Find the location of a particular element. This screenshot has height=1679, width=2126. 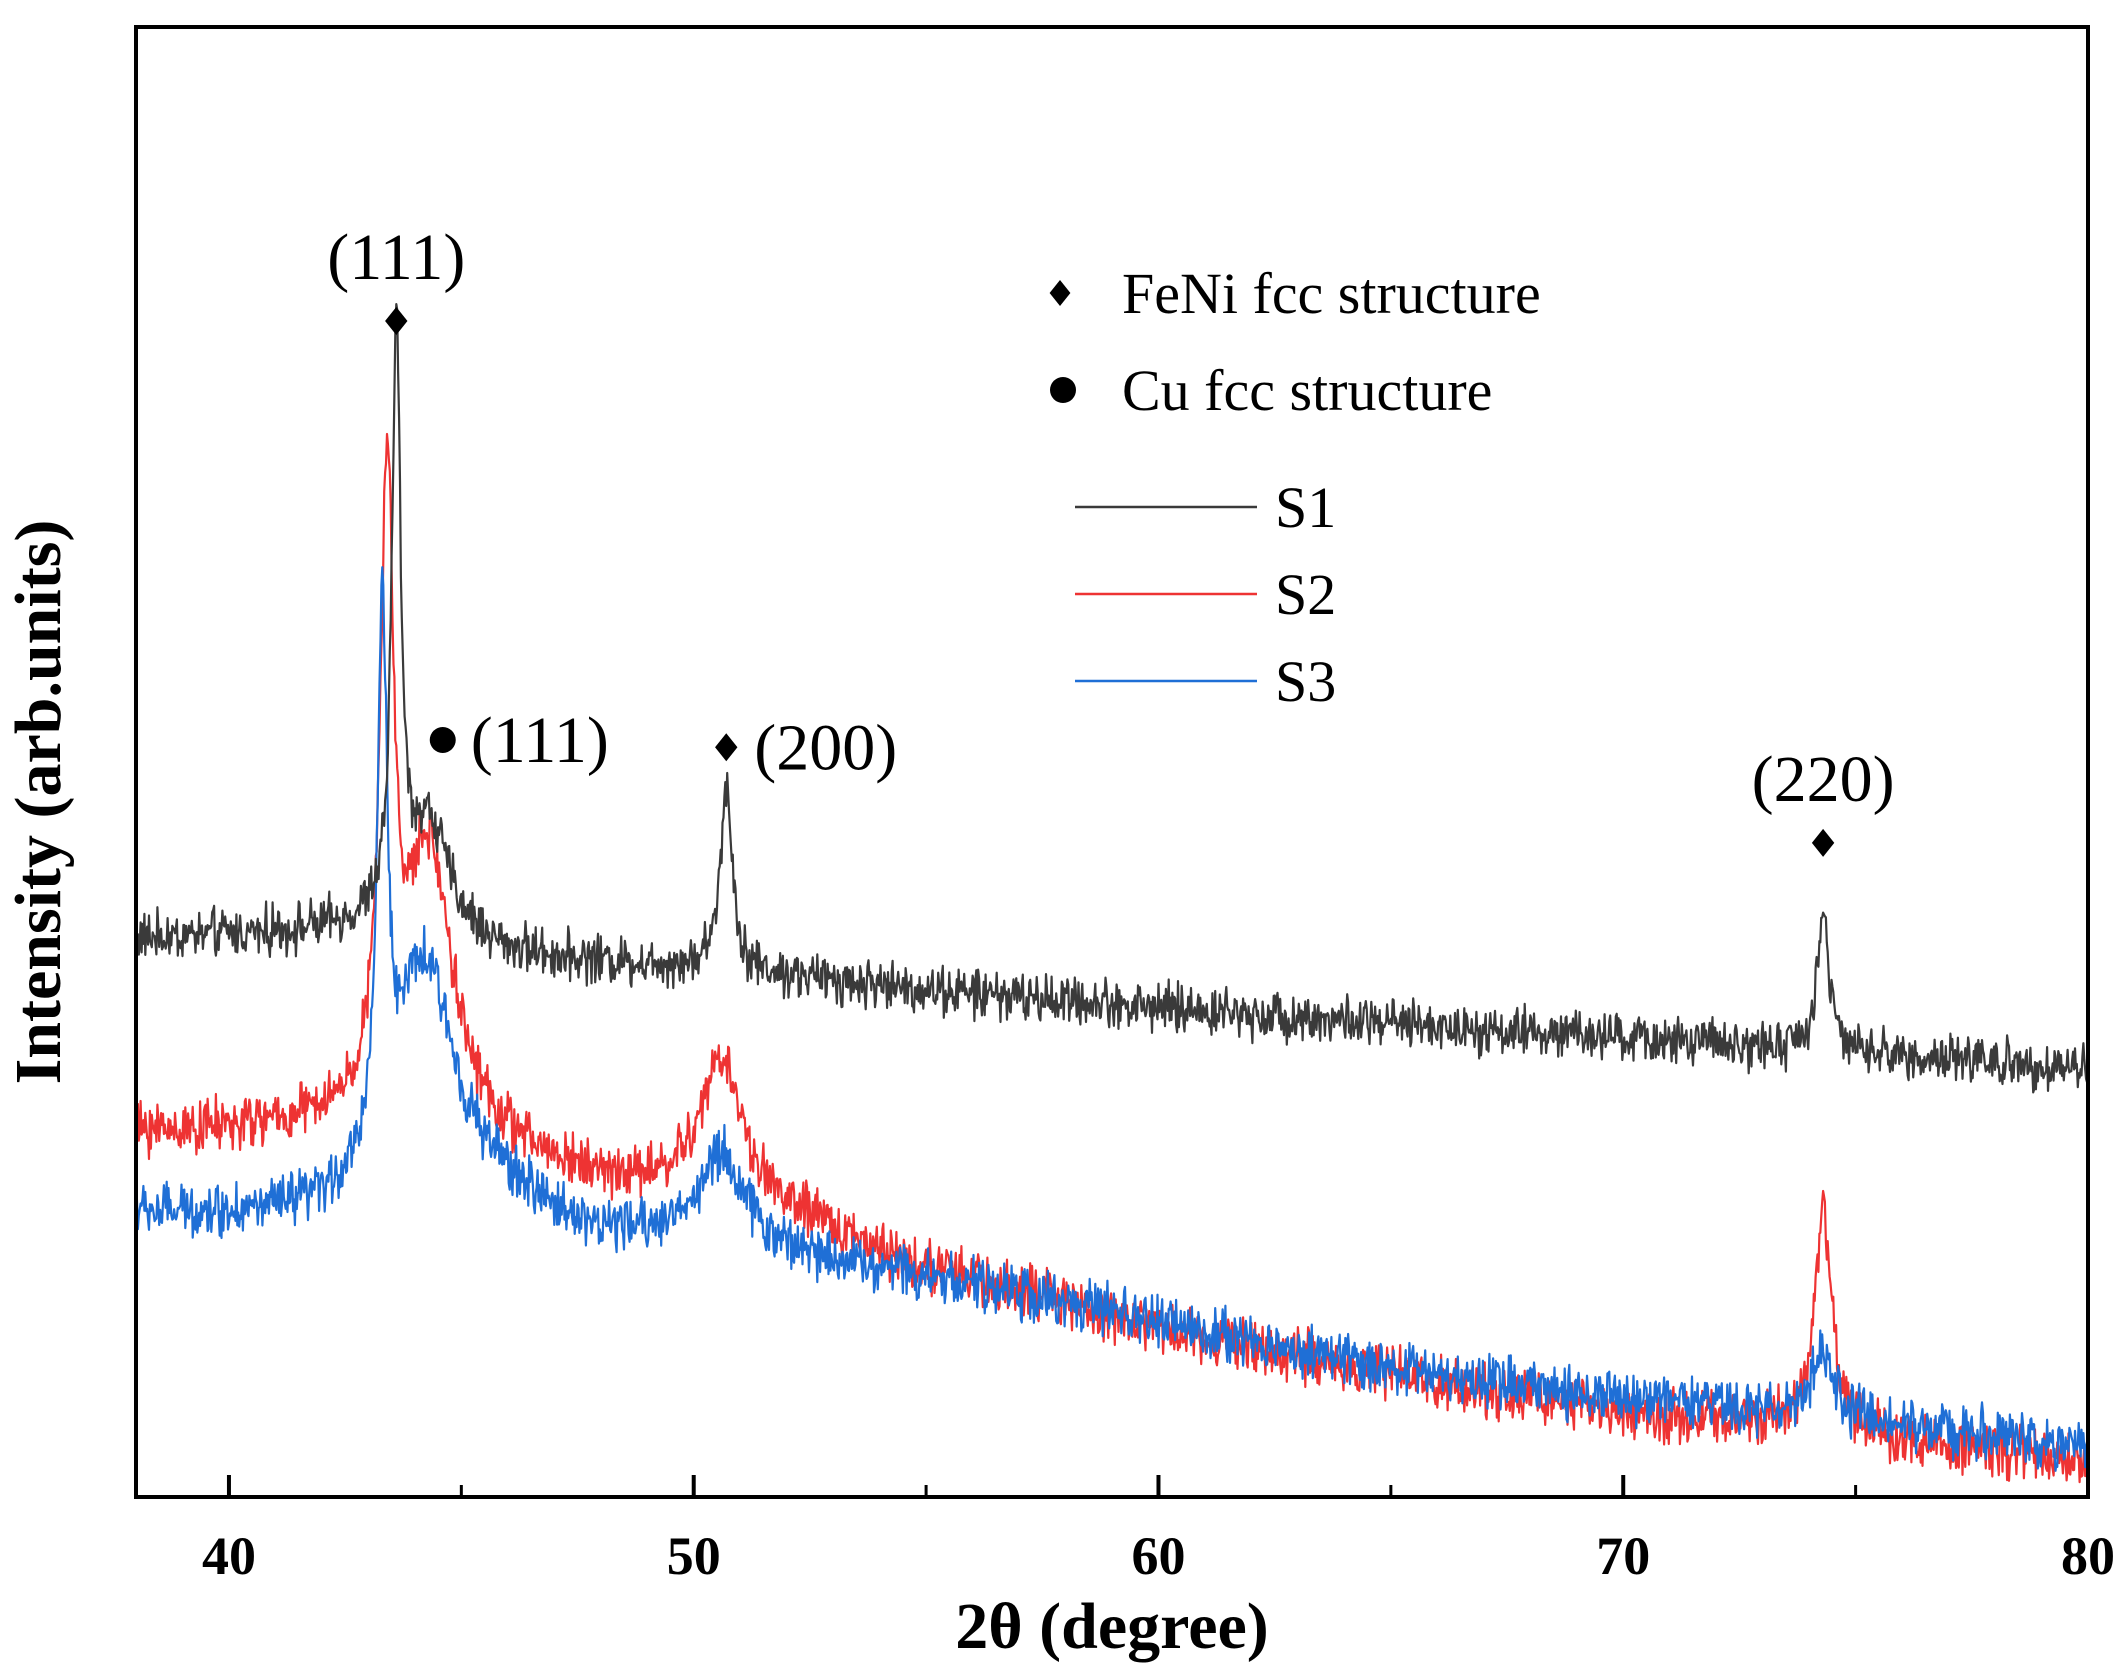

x-tick-label: 50 is located at coordinates (694, 1556).